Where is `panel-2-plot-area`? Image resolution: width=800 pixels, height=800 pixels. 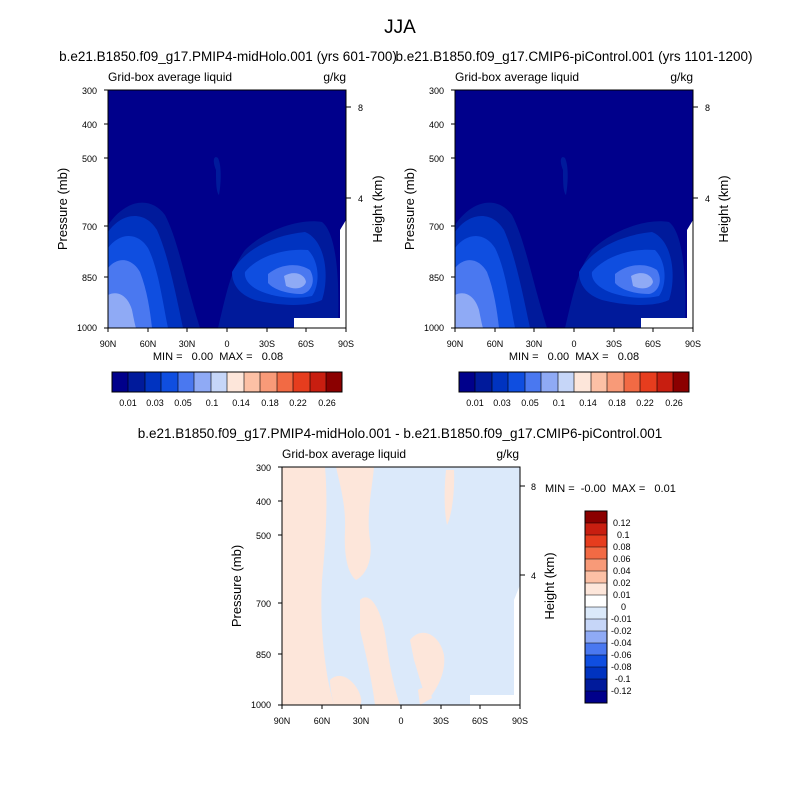
panel-2-plot-area is located at coordinates (574, 209).